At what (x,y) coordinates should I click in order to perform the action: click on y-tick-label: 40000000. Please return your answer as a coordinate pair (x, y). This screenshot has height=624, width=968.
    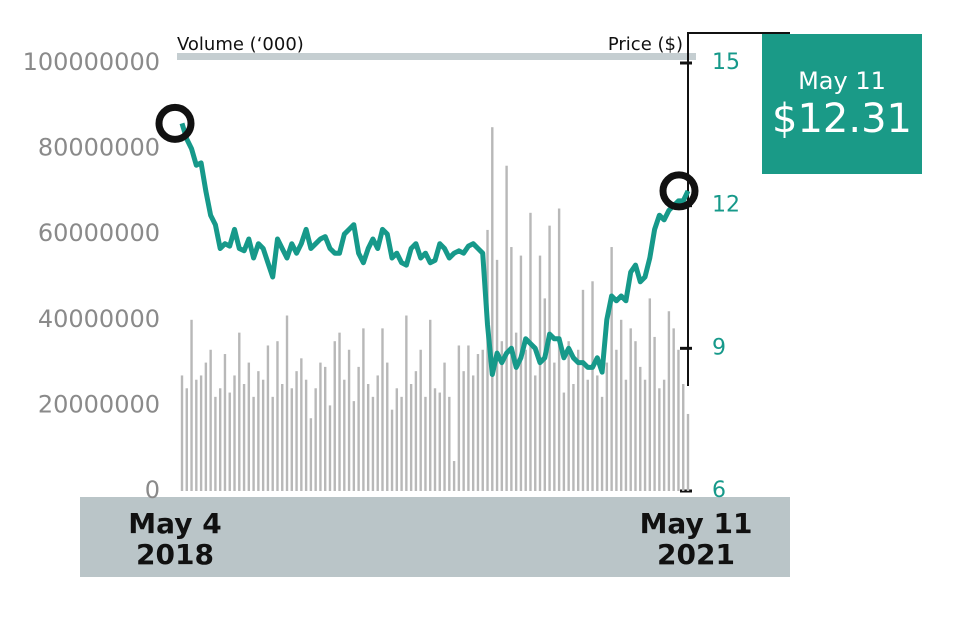
    Looking at the image, I should click on (99, 319).